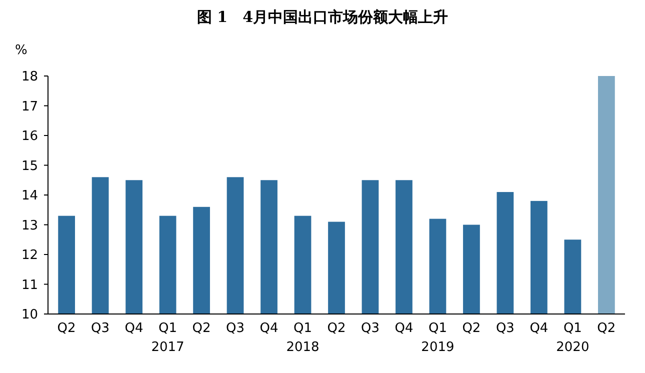  What do you see at coordinates (29, 196) in the screenshot?
I see `y-tick-label: 14` at bounding box center [29, 196].